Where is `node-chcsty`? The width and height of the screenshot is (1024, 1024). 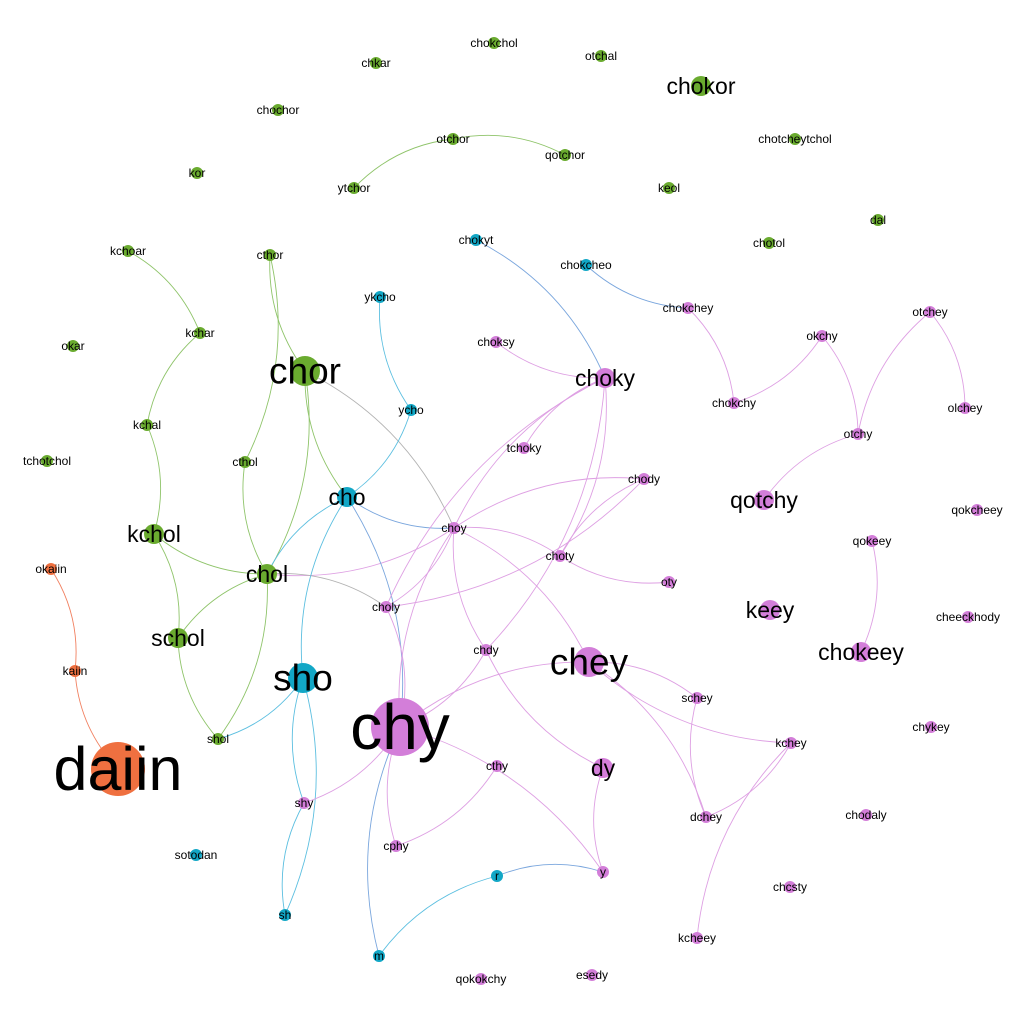
node-chcsty is located at coordinates (790, 887).